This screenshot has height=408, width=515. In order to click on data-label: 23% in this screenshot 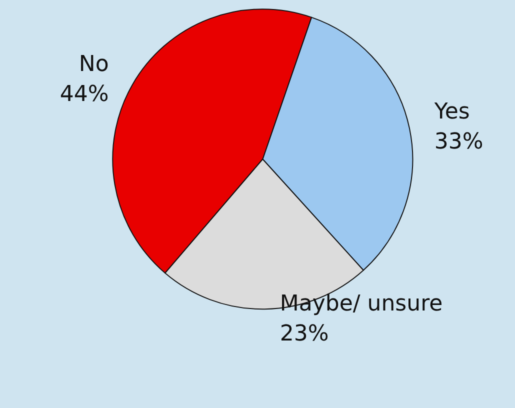, I will do `click(304, 334)`.